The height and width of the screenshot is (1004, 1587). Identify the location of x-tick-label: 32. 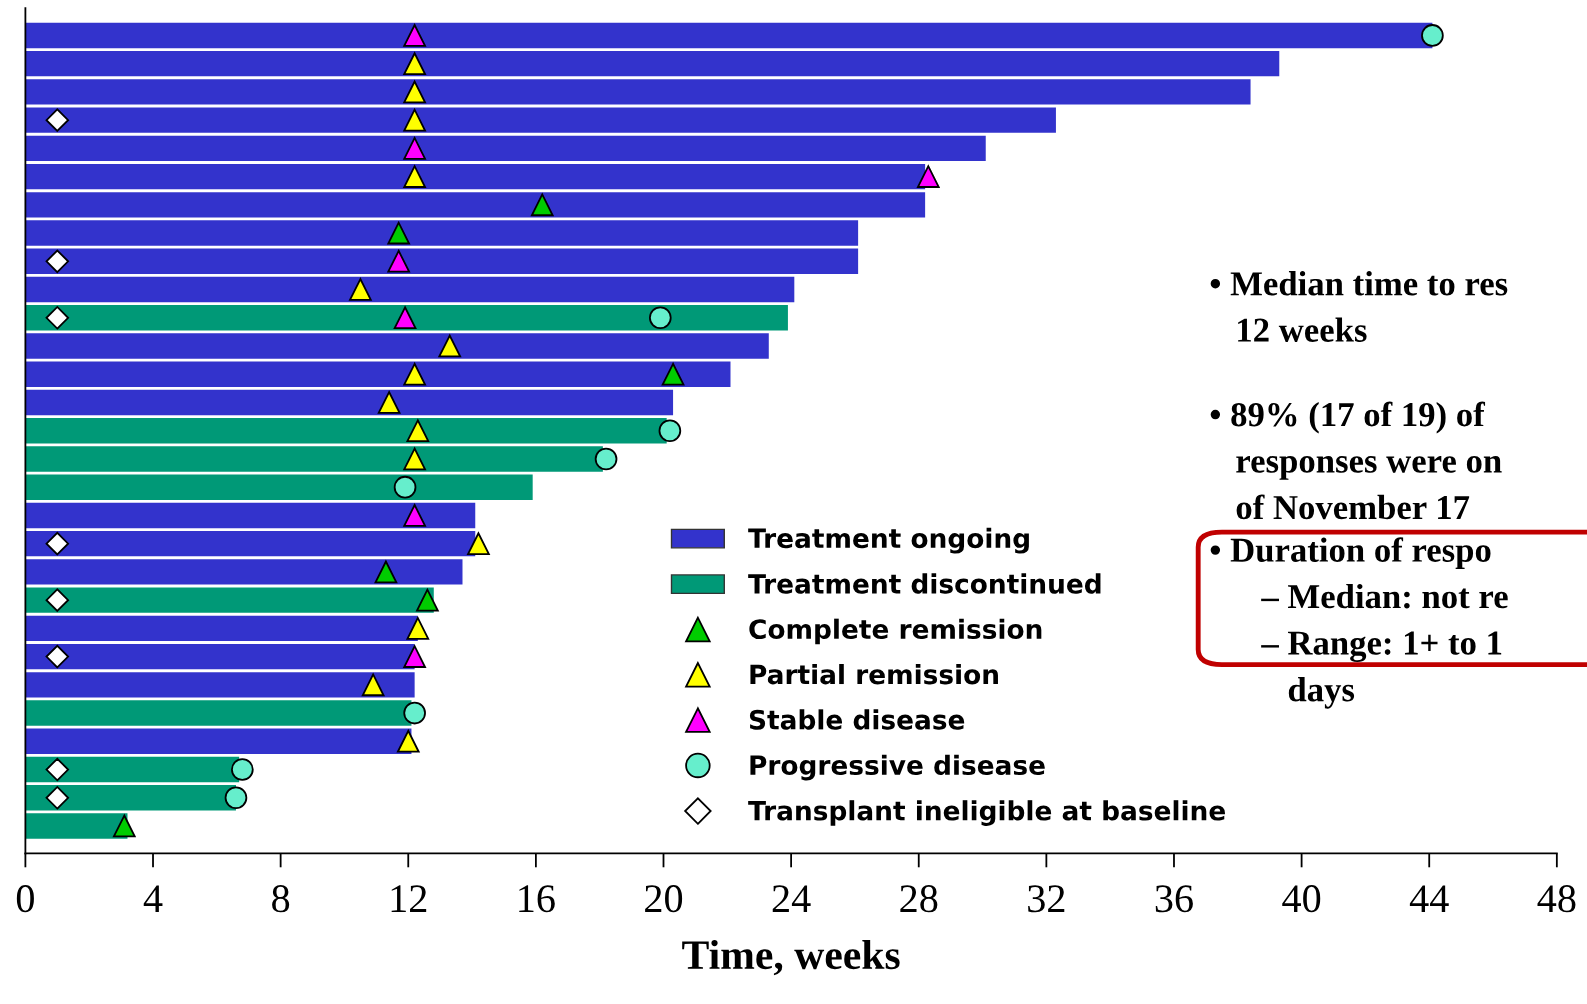
(1046, 899).